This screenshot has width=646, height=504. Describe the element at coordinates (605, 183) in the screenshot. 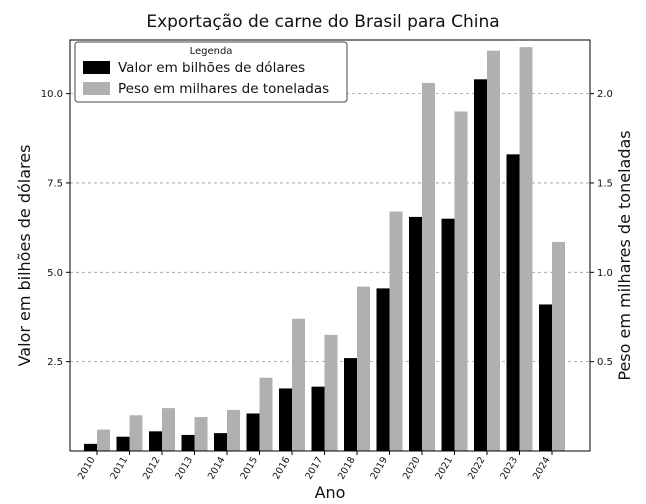

I see `right-tick-label: 1.5` at that location.